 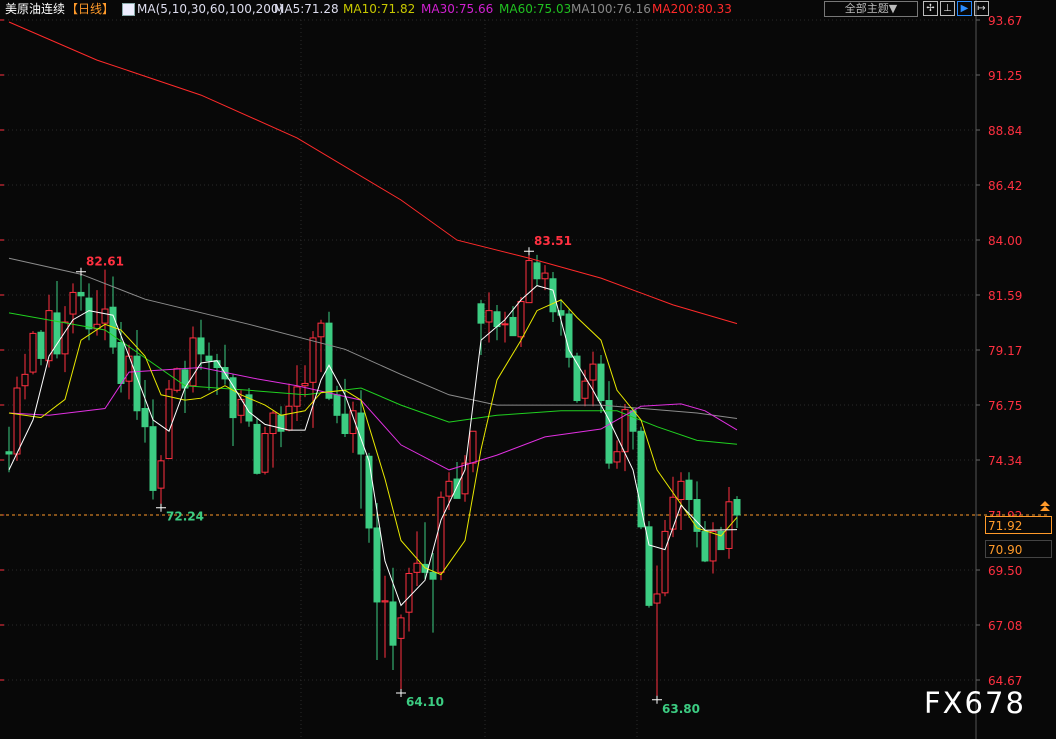 What do you see at coordinates (185, 517) in the screenshot?
I see `extreme-label: 72.24` at bounding box center [185, 517].